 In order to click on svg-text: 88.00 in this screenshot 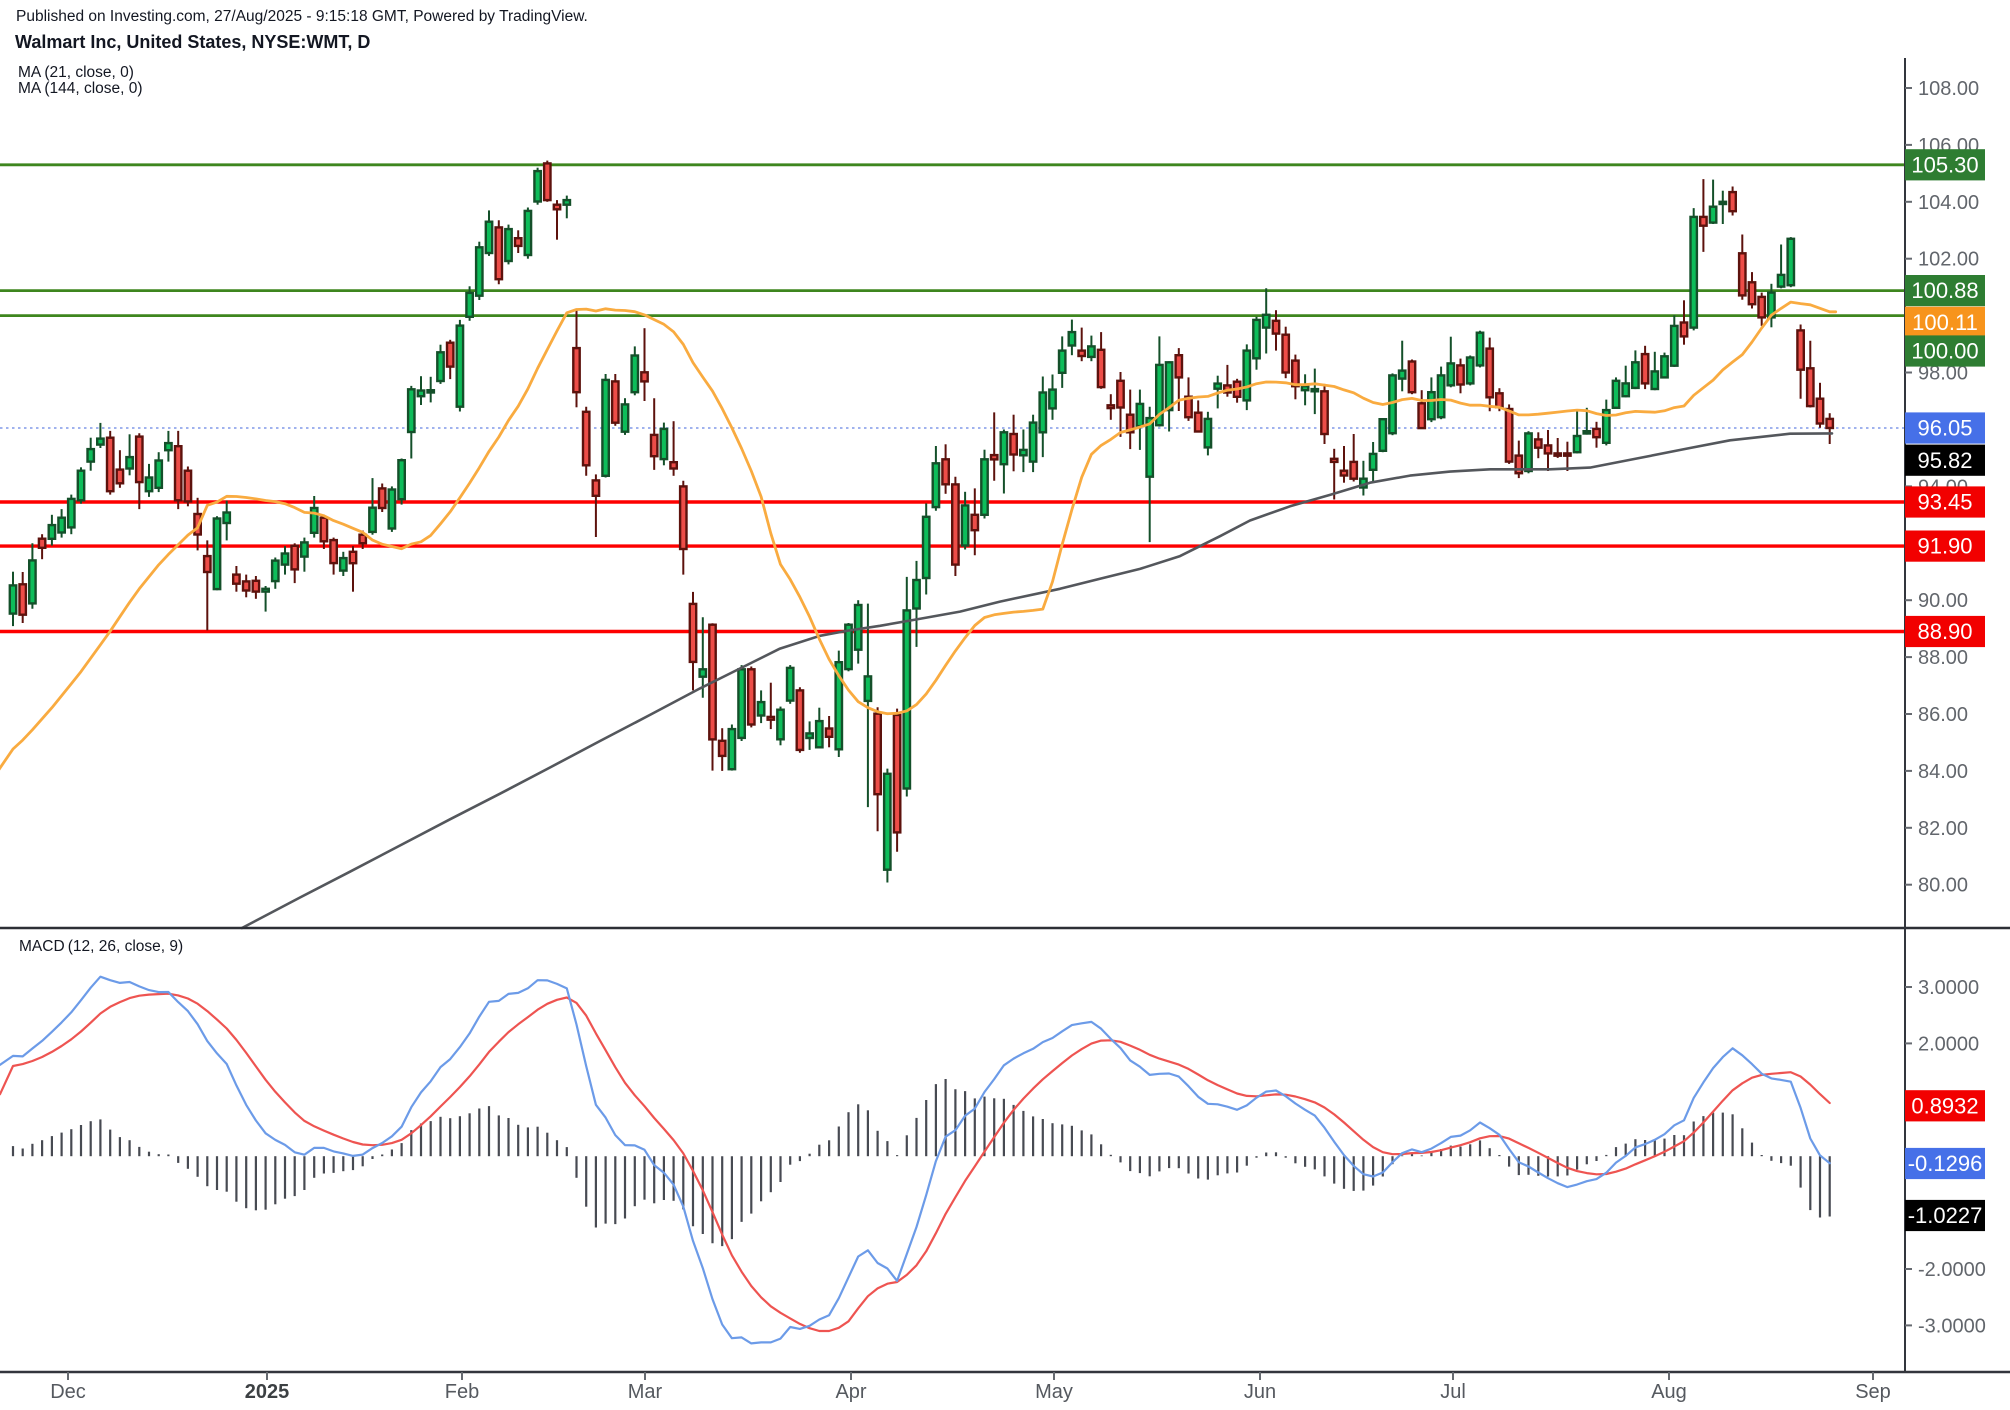, I will do `click(1943, 658)`.